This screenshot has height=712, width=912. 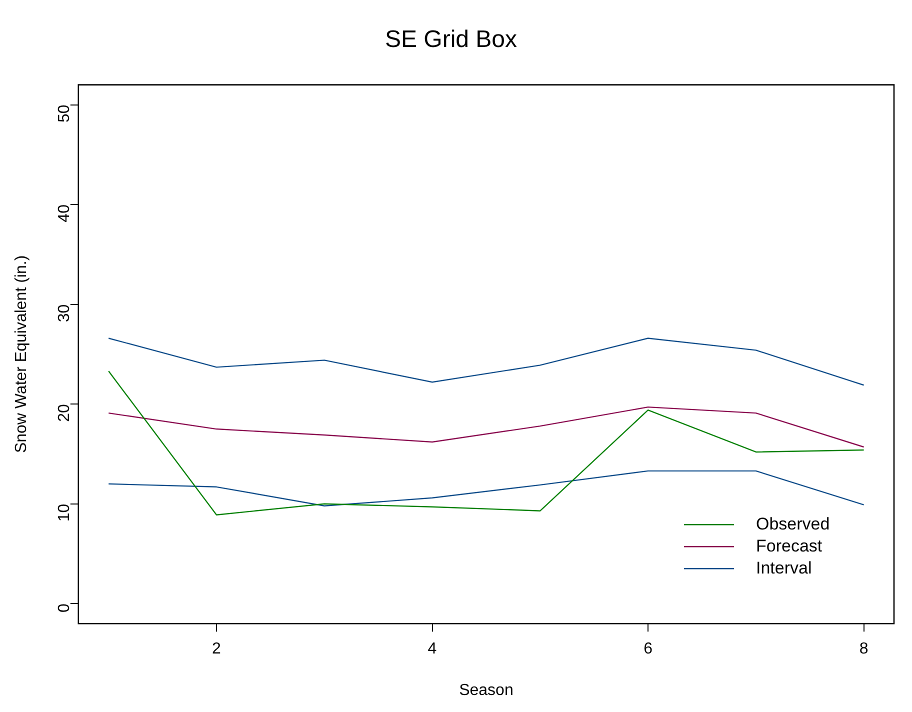 What do you see at coordinates (863, 649) in the screenshot?
I see `x-tick-label: 8` at bounding box center [863, 649].